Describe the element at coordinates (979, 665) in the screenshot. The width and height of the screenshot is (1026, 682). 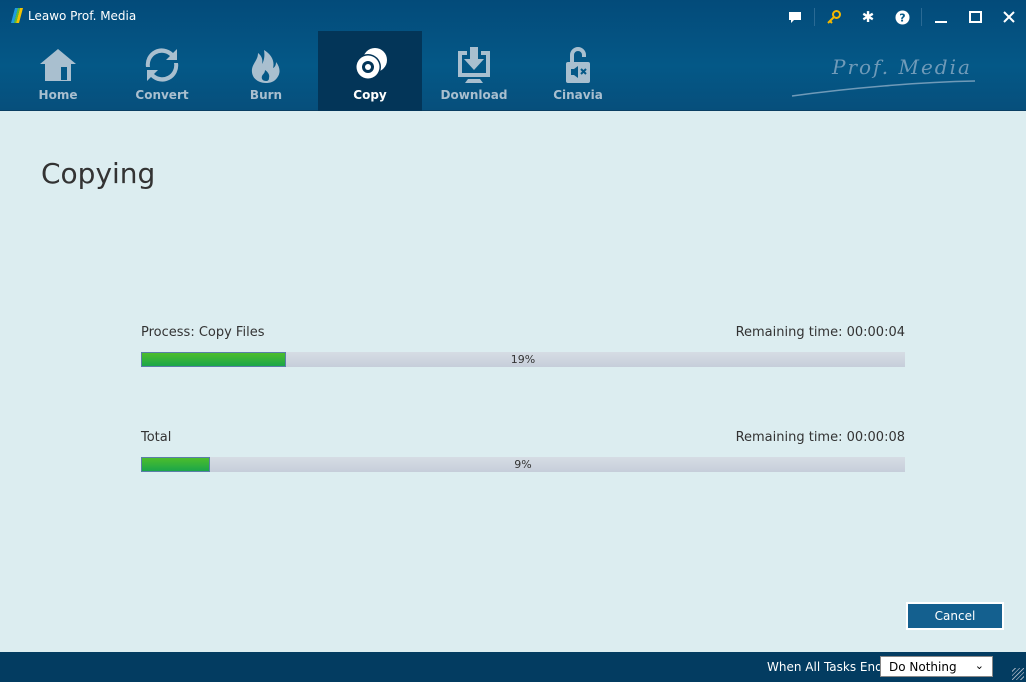
I see `chevron-down-icon: ⌄` at that location.